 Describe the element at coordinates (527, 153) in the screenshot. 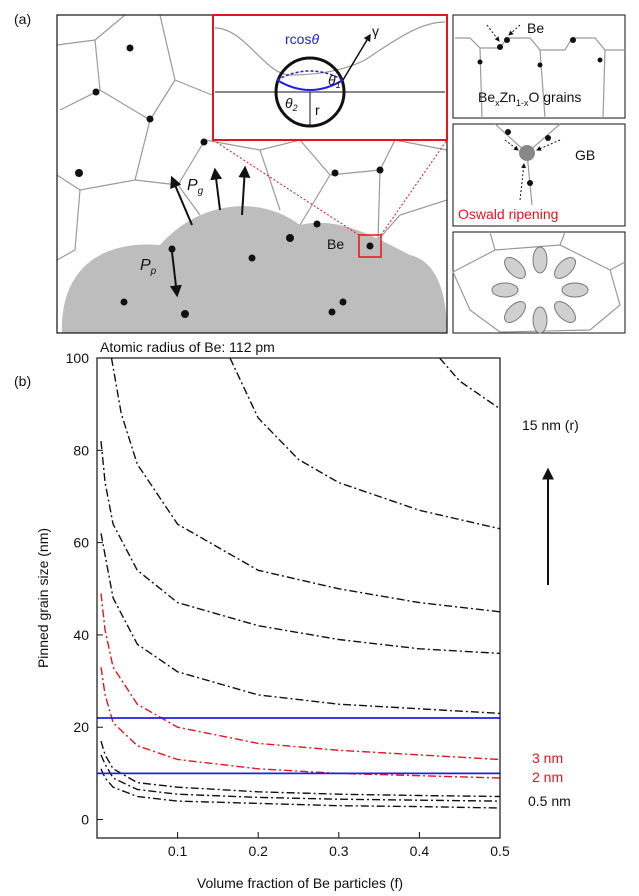

I see `particle` at that location.